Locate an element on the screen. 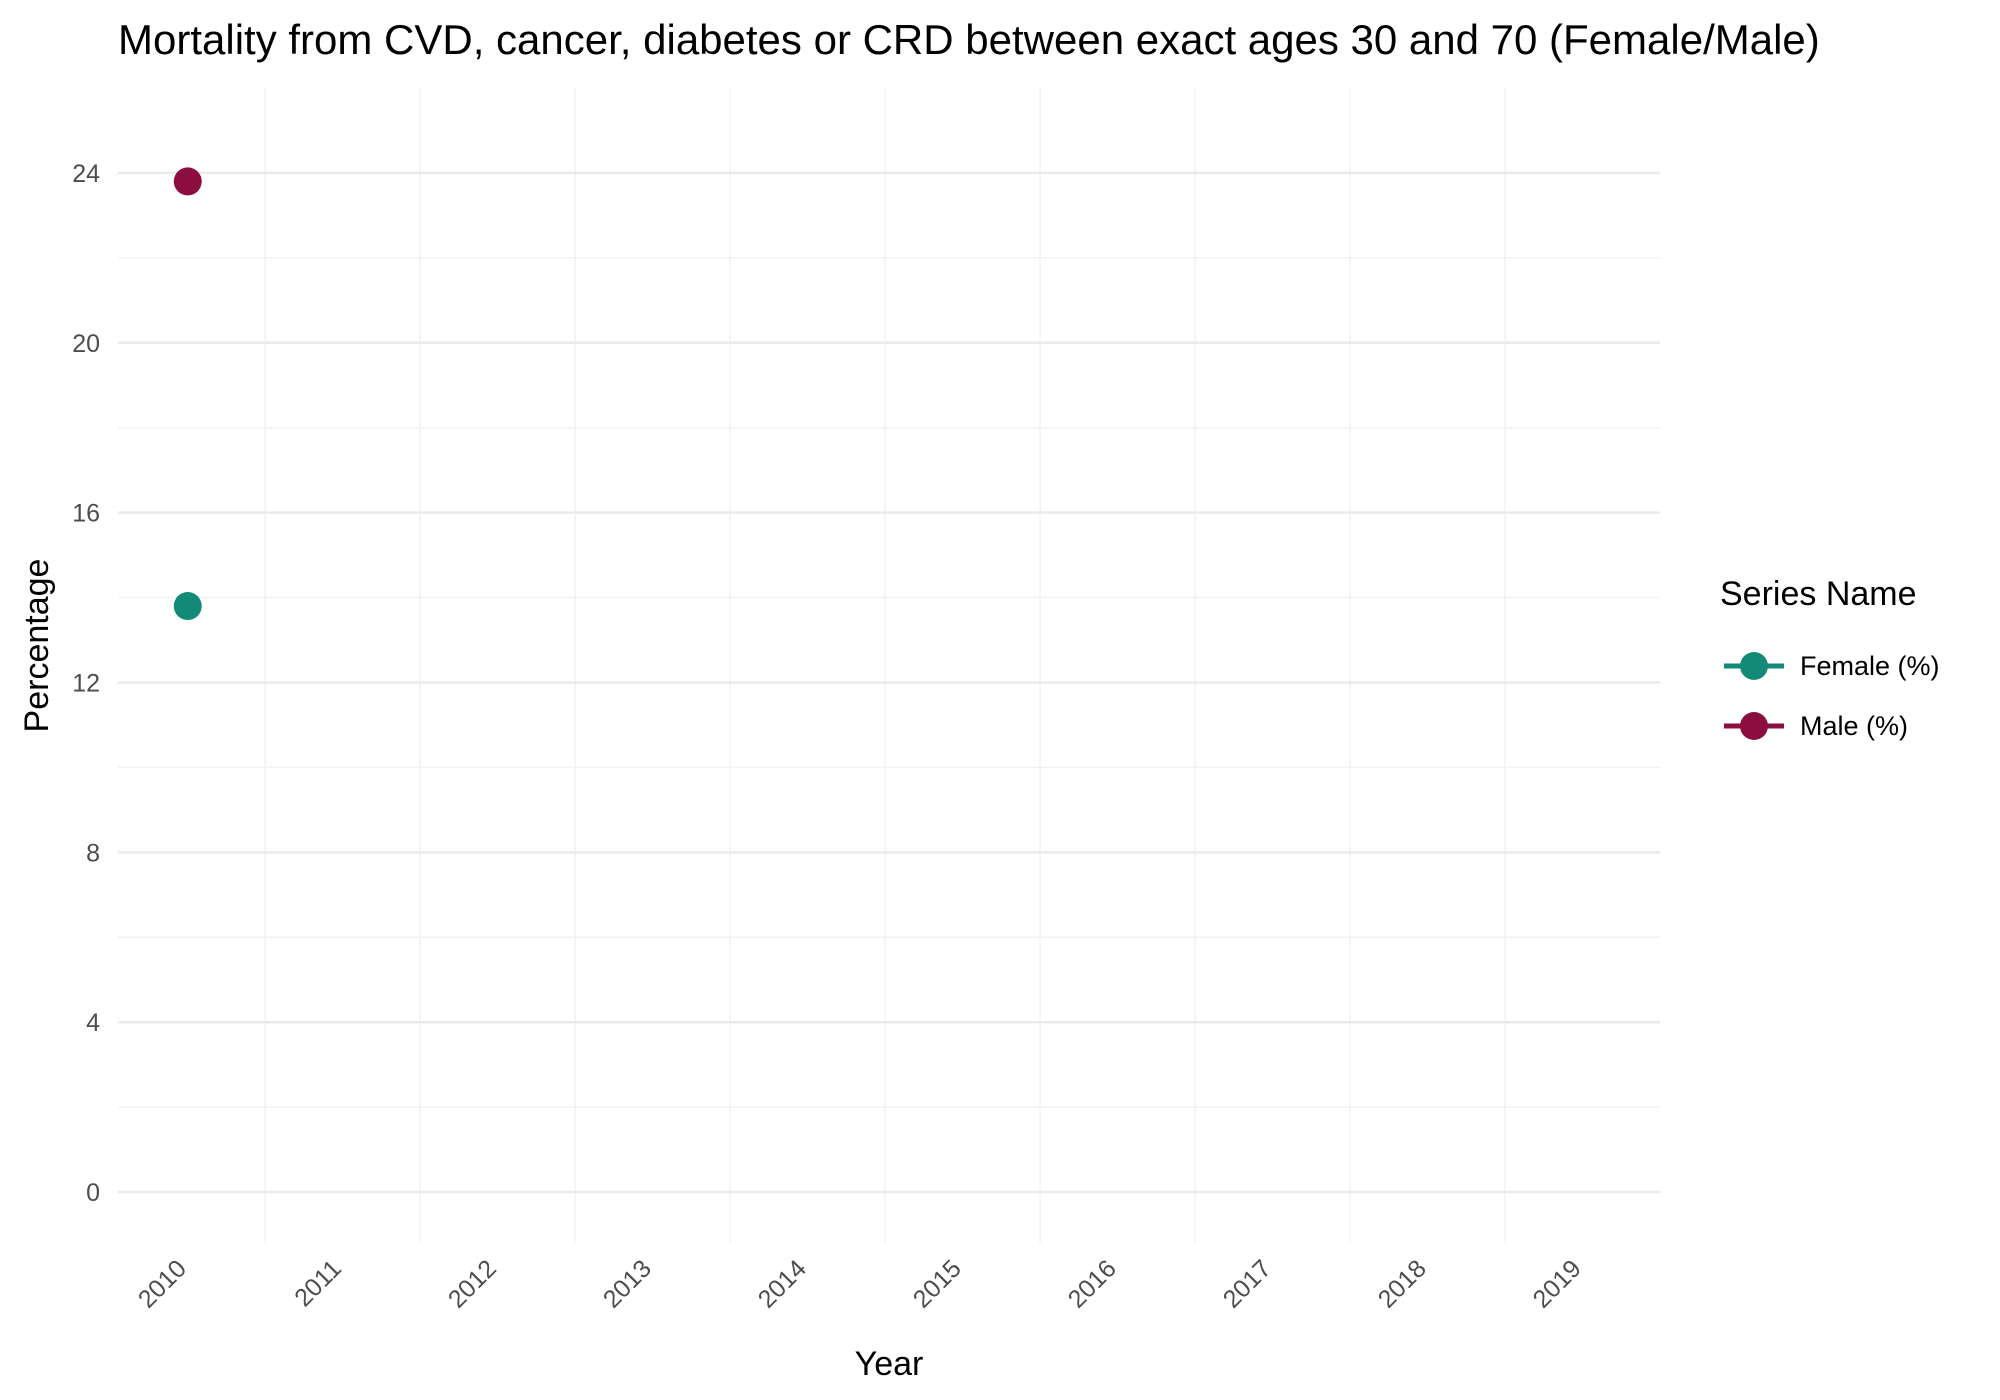 The image size is (2000, 1400). x-tick-label: 2018 is located at coordinates (1402, 1283).